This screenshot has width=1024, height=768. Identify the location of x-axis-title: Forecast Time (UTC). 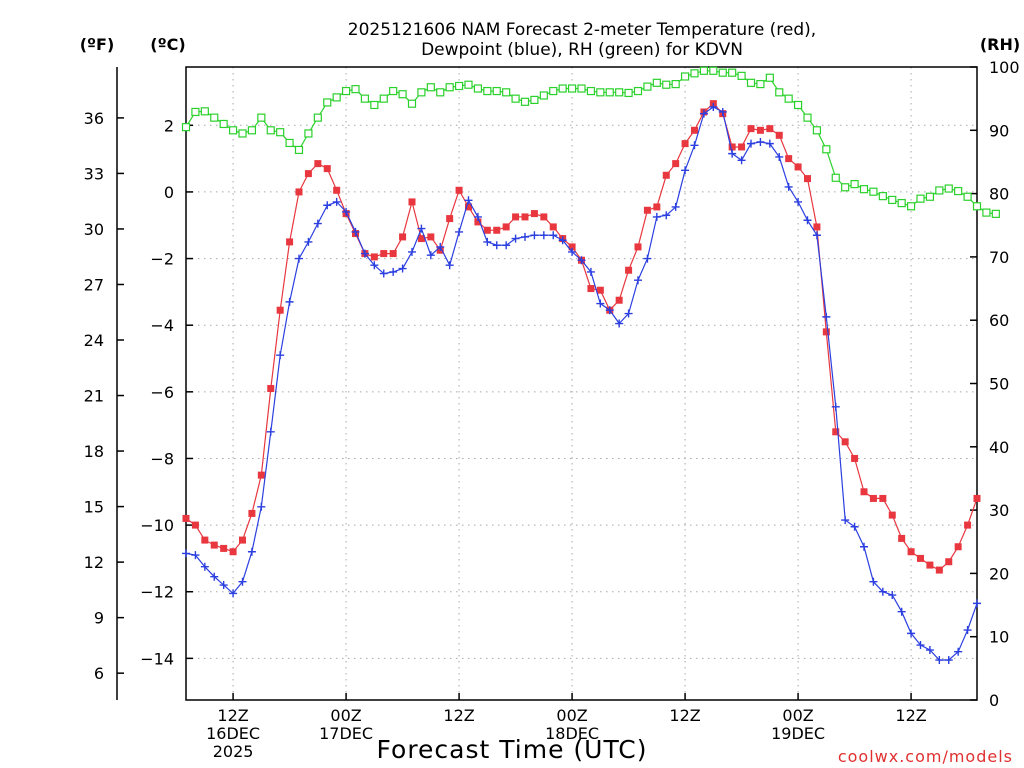
(512, 749).